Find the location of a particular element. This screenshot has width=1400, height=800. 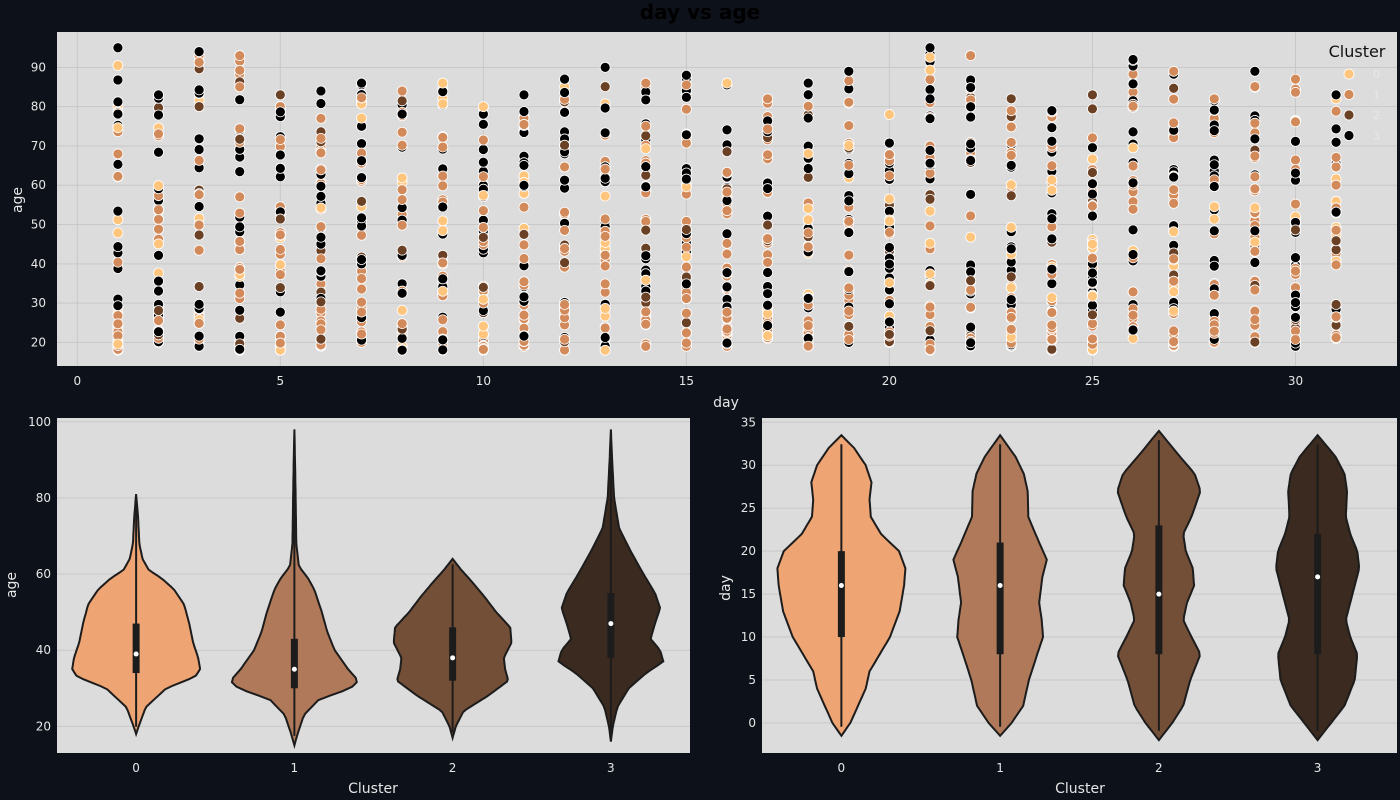

violin-day-y-tick-label: 20 is located at coordinates (748, 551).